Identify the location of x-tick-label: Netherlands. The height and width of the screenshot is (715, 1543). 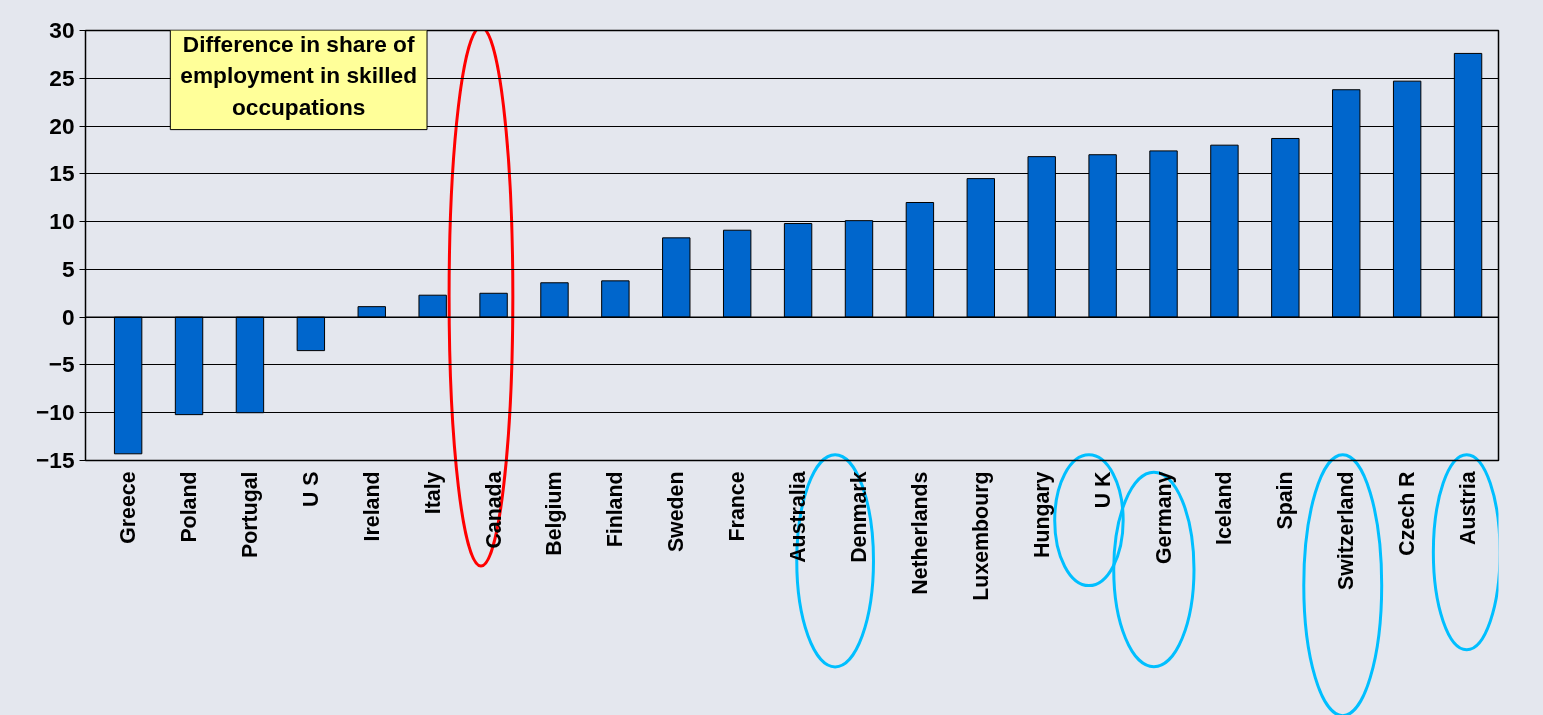
(919, 533).